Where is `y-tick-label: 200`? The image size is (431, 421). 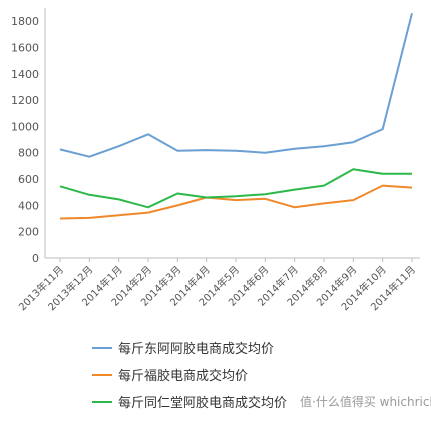
y-tick-label: 200 is located at coordinates (28, 232).